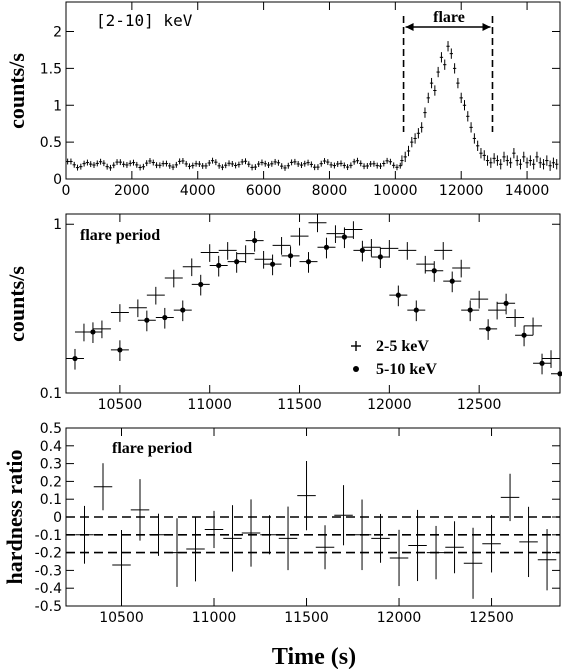  Describe the element at coordinates (198, 191) in the screenshot. I see `x-tick-label: 4000` at that location.